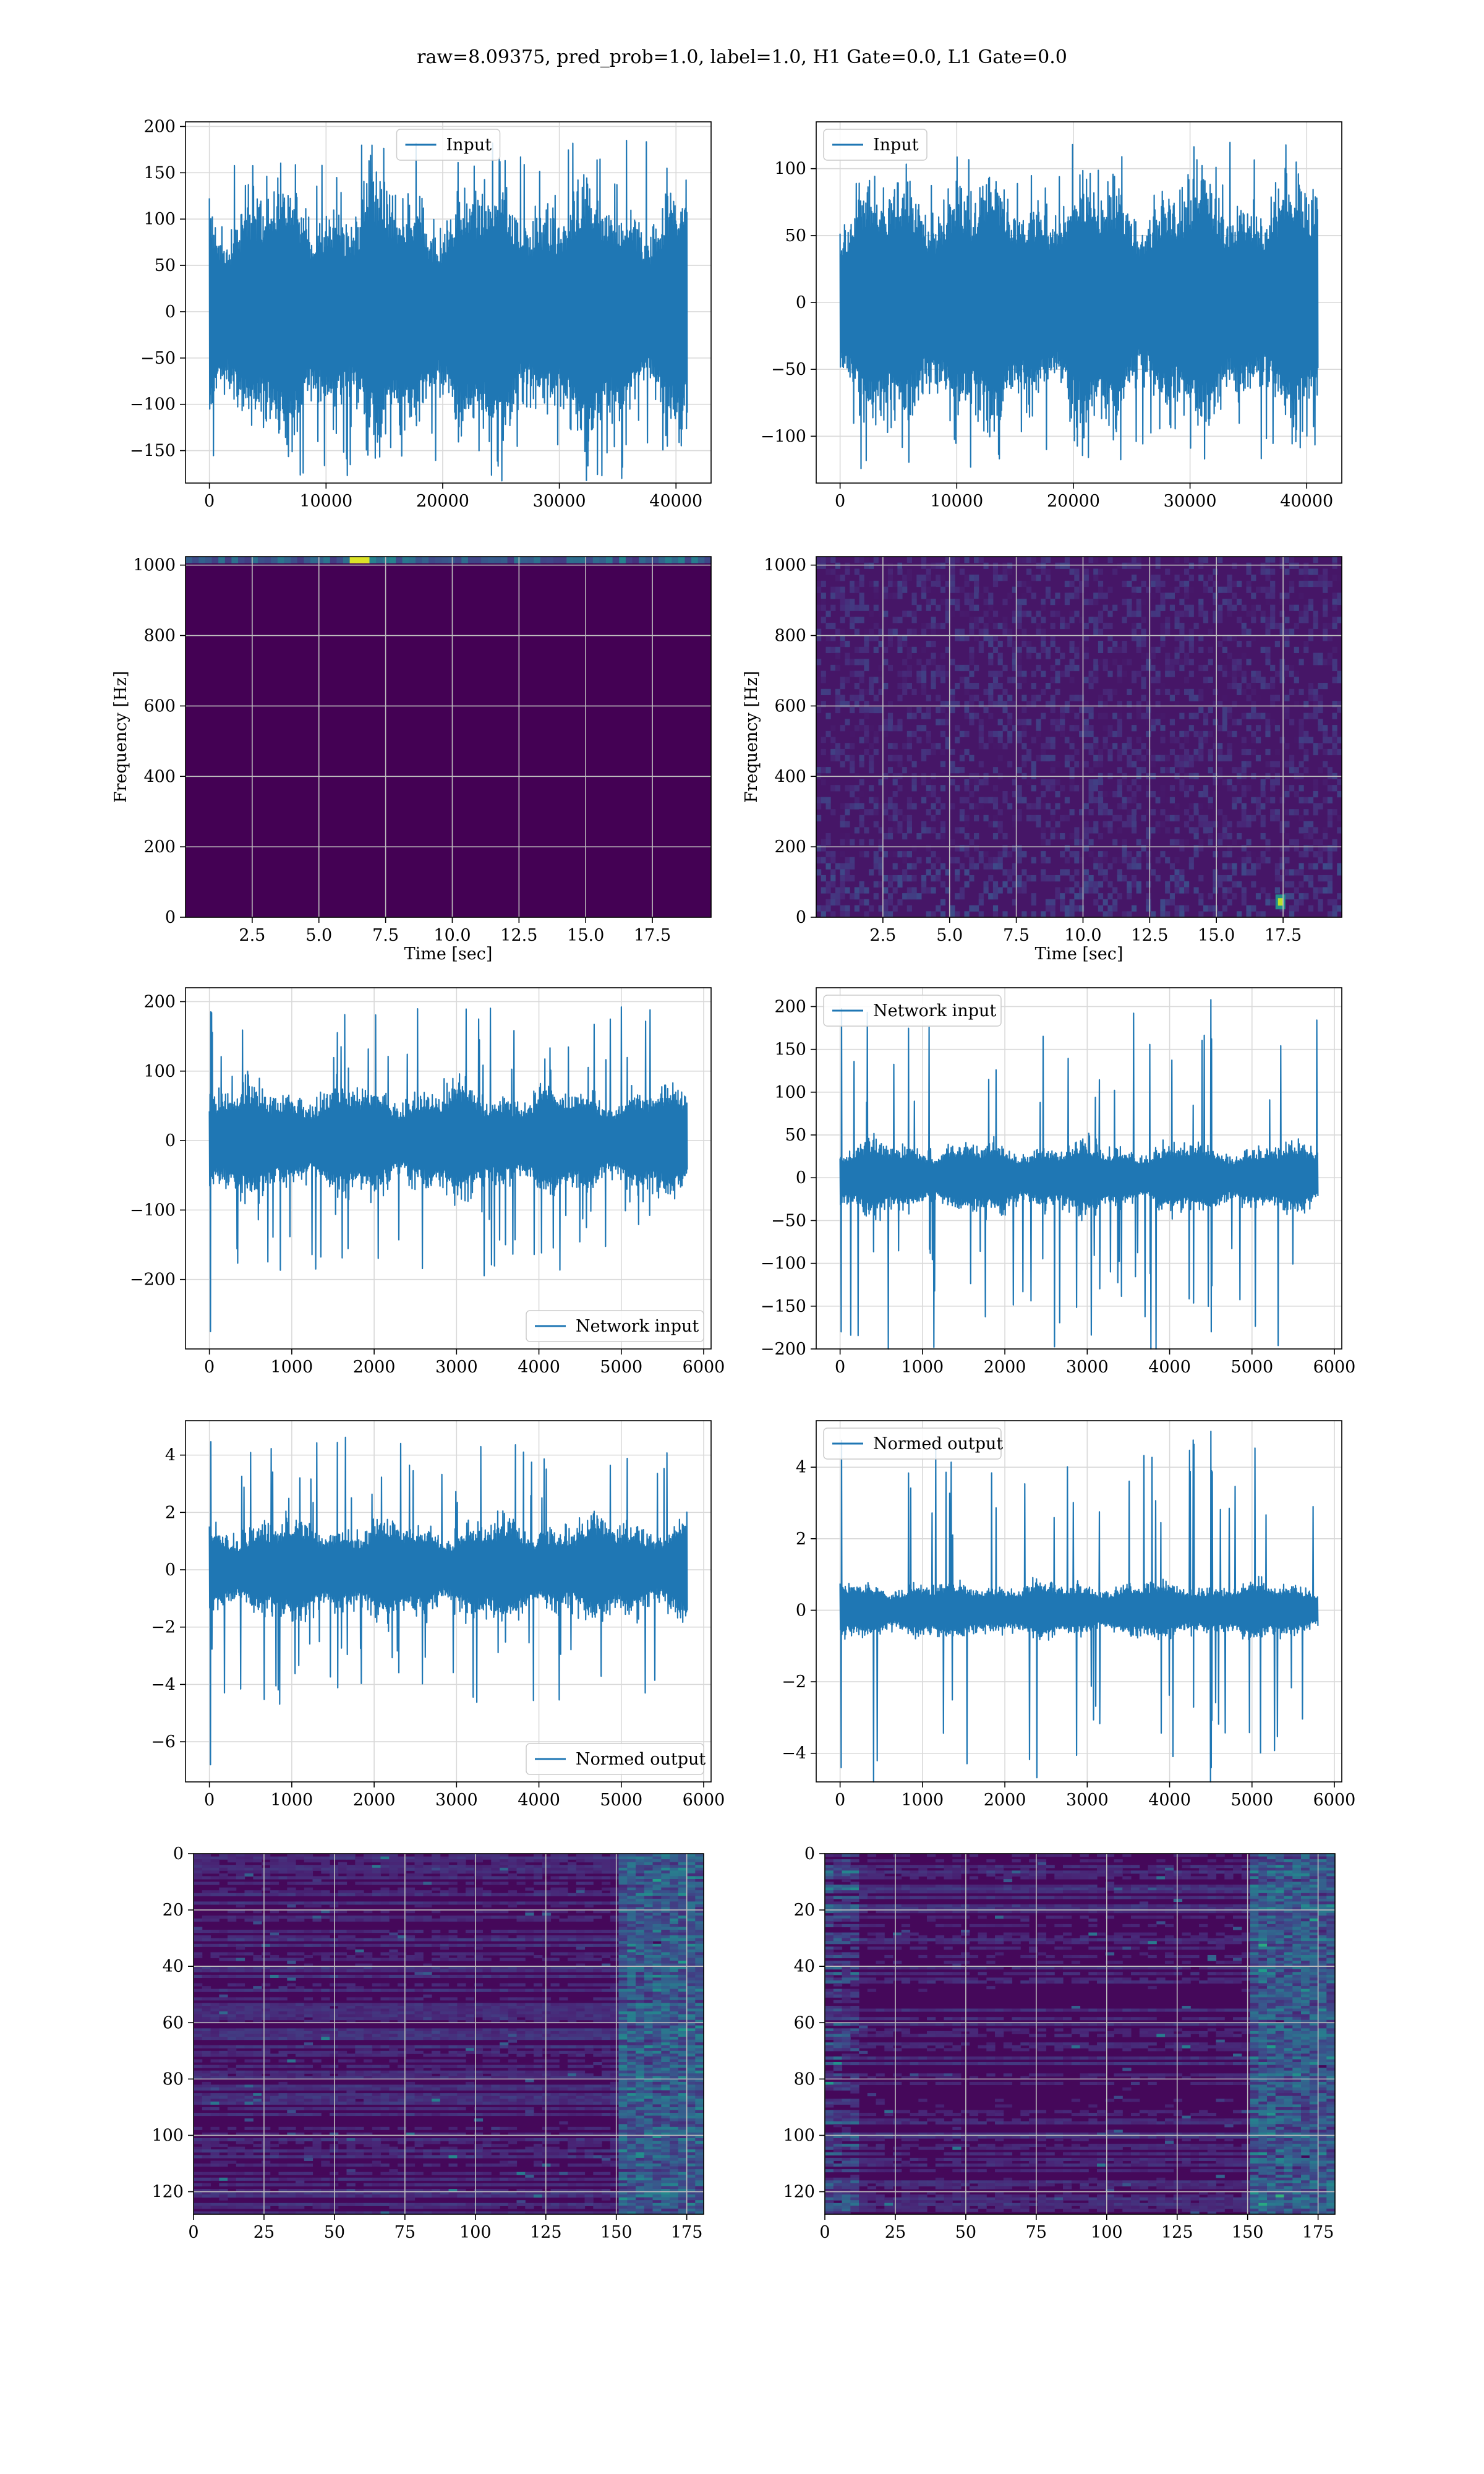  Describe the element at coordinates (448, 737) in the screenshot. I see `axes-frame` at that location.